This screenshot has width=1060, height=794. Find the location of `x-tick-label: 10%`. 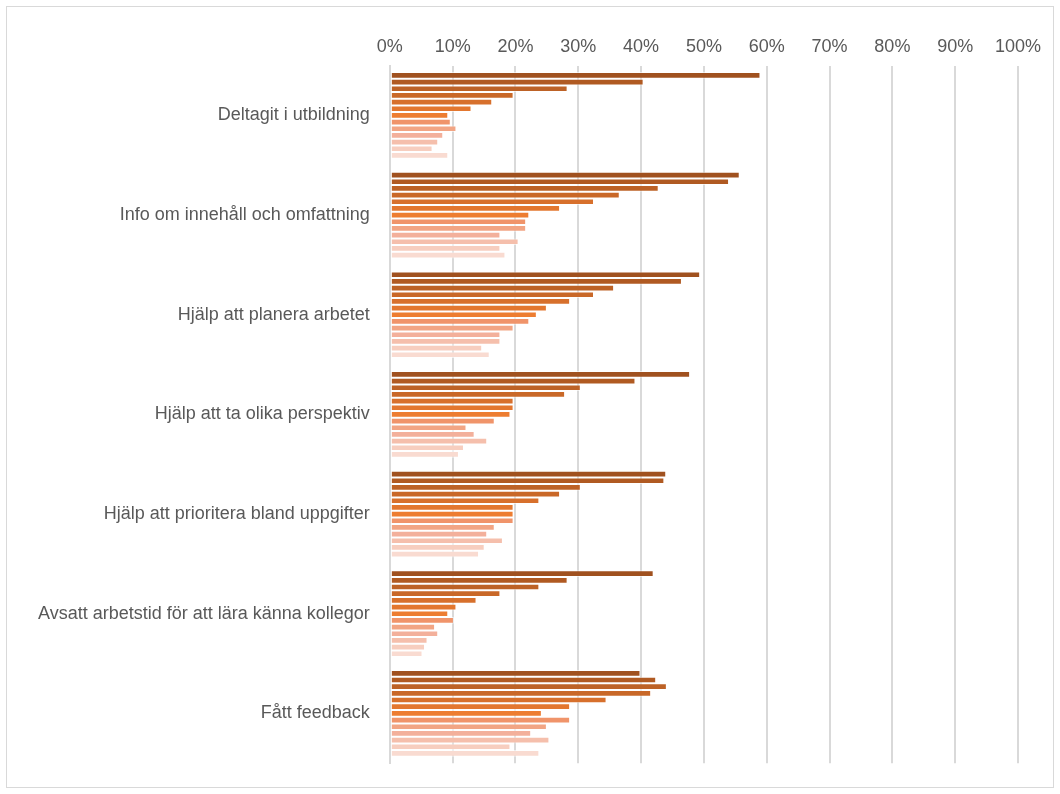

x-tick-label: 10% is located at coordinates (452, 45).